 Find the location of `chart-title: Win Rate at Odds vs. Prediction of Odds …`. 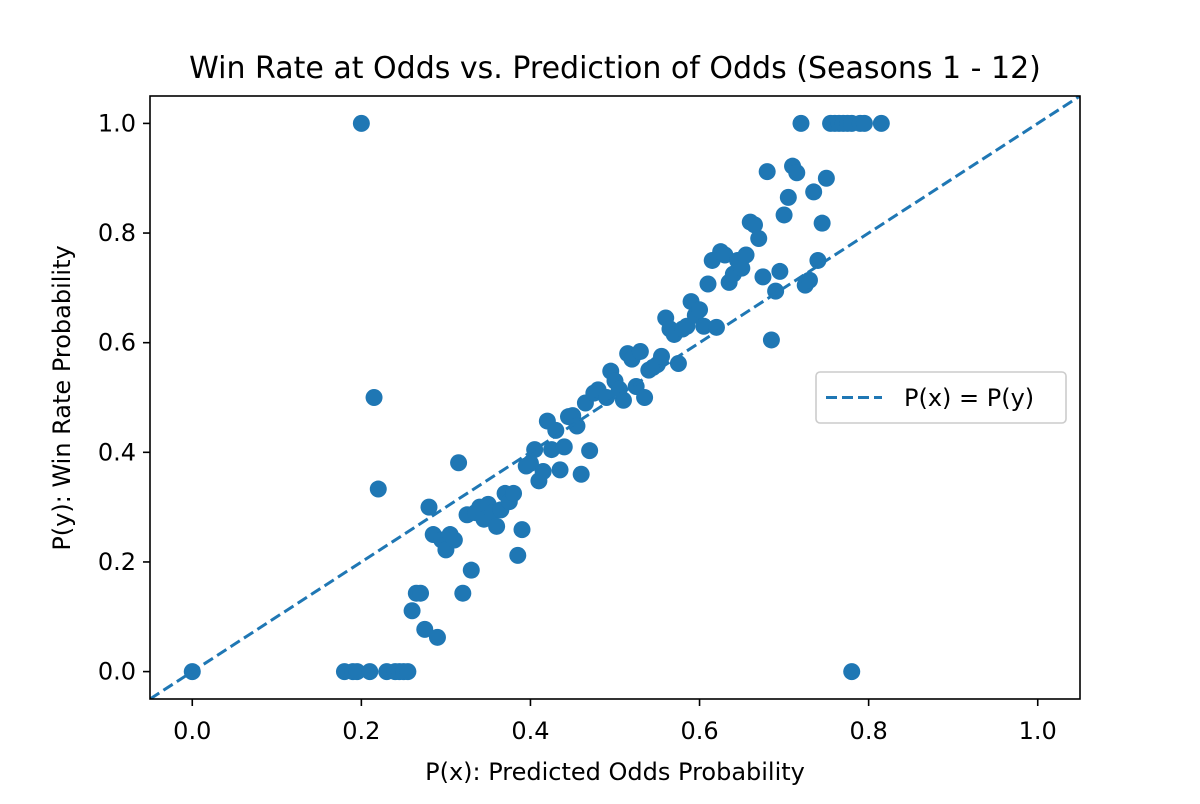

chart-title: Win Rate at Odds vs. Prediction of Odds … is located at coordinates (615, 68).